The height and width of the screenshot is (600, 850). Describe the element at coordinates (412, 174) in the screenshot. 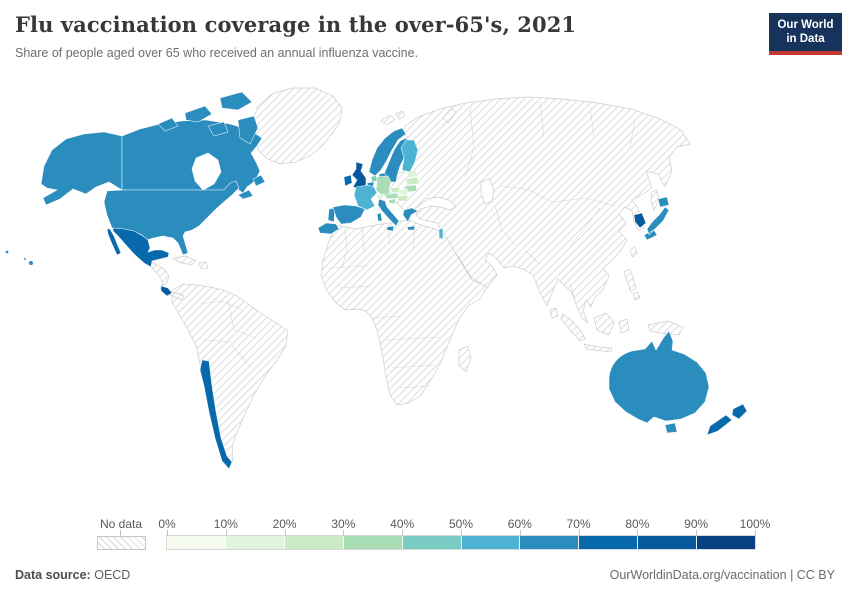

I see `region-estonia` at that location.